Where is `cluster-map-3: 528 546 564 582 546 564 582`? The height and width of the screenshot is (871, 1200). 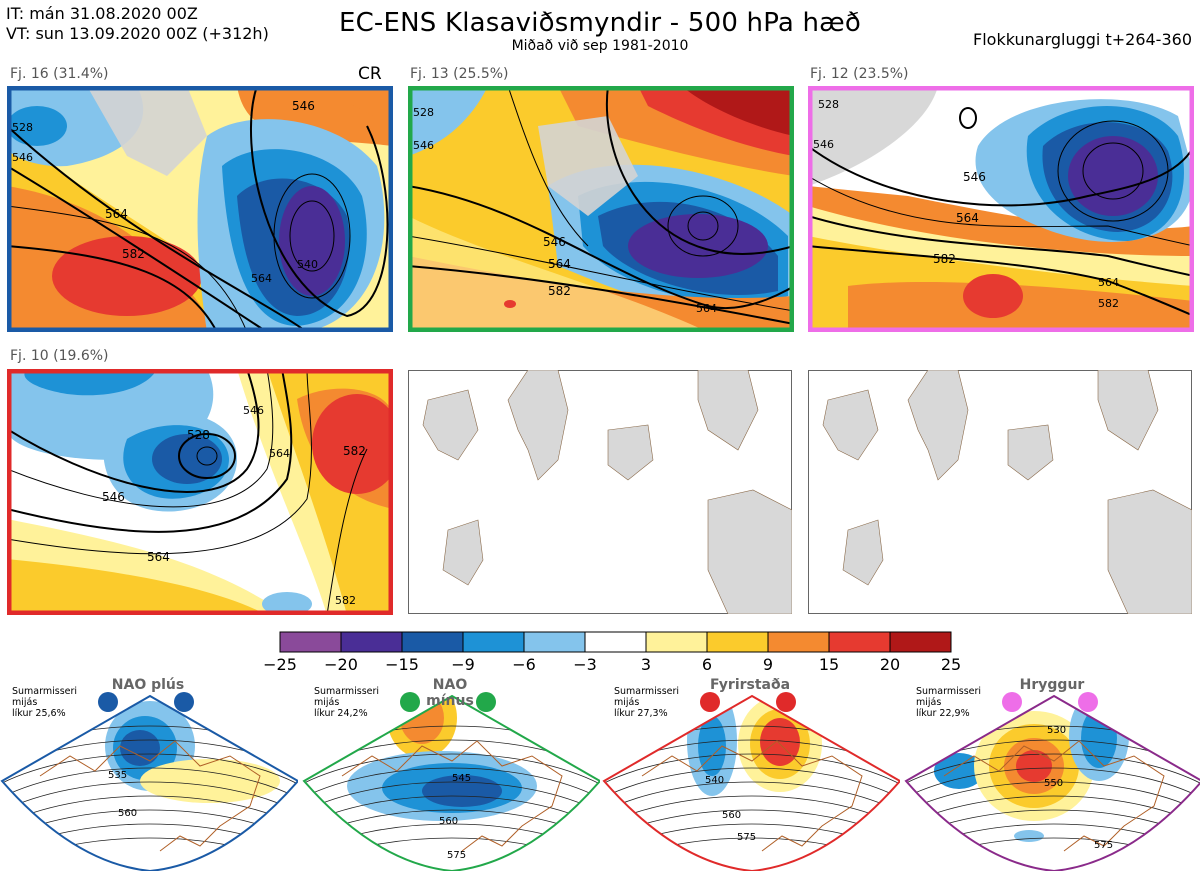
cluster-map-3: 528 546 564 582 546 564 582 is located at coordinates (1001, 209).